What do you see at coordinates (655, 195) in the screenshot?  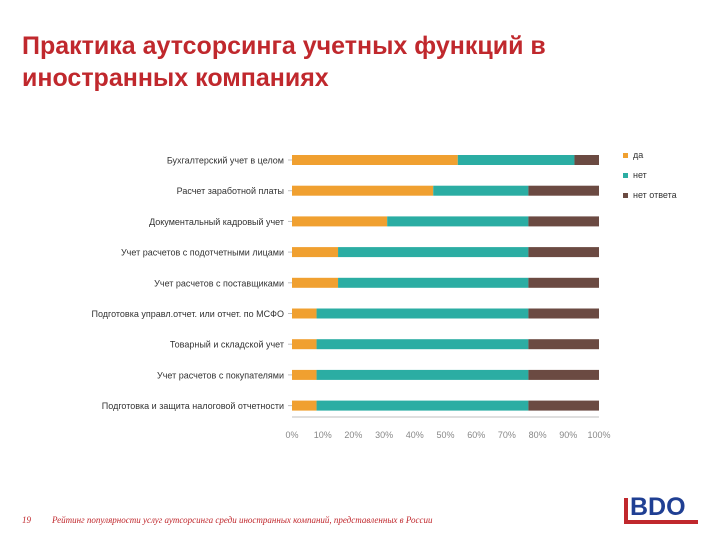 I see `legend-label: нет ответа` at bounding box center [655, 195].